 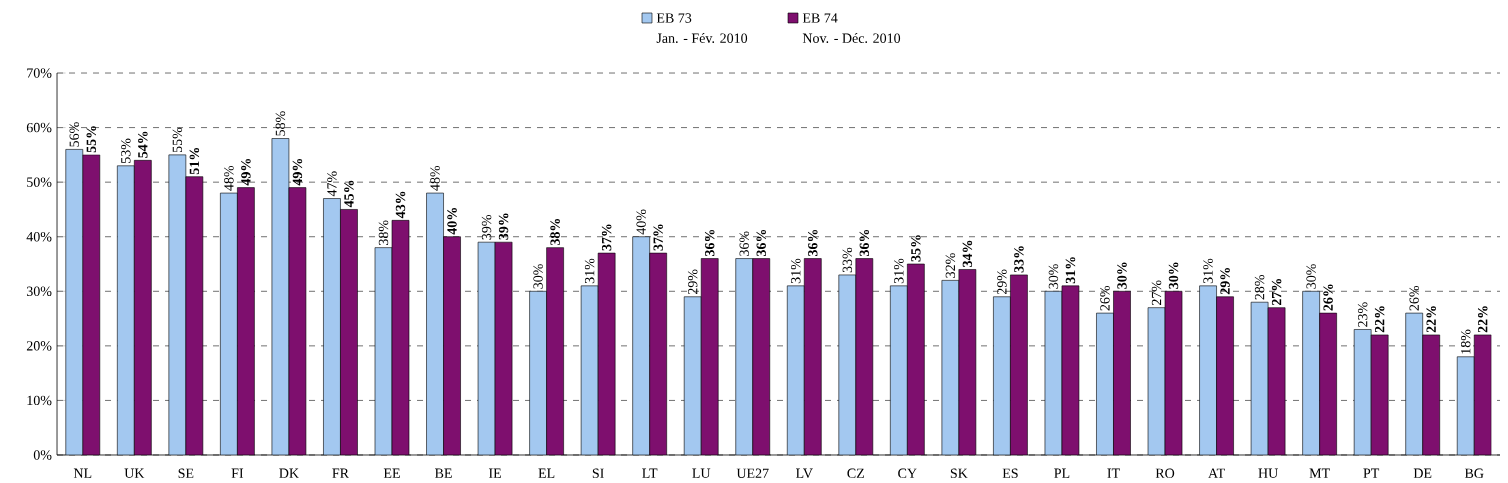 I want to click on x-tick-label: PL, so click(x=1062, y=473).